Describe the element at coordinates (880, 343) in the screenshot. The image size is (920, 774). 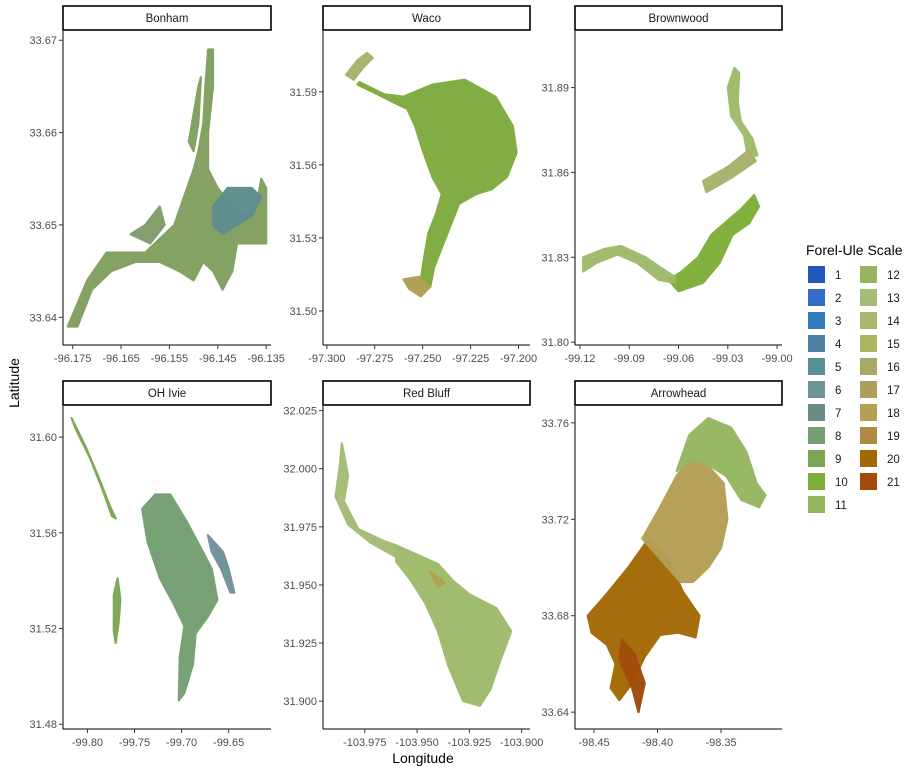
I see `legend-item-15: 15` at that location.